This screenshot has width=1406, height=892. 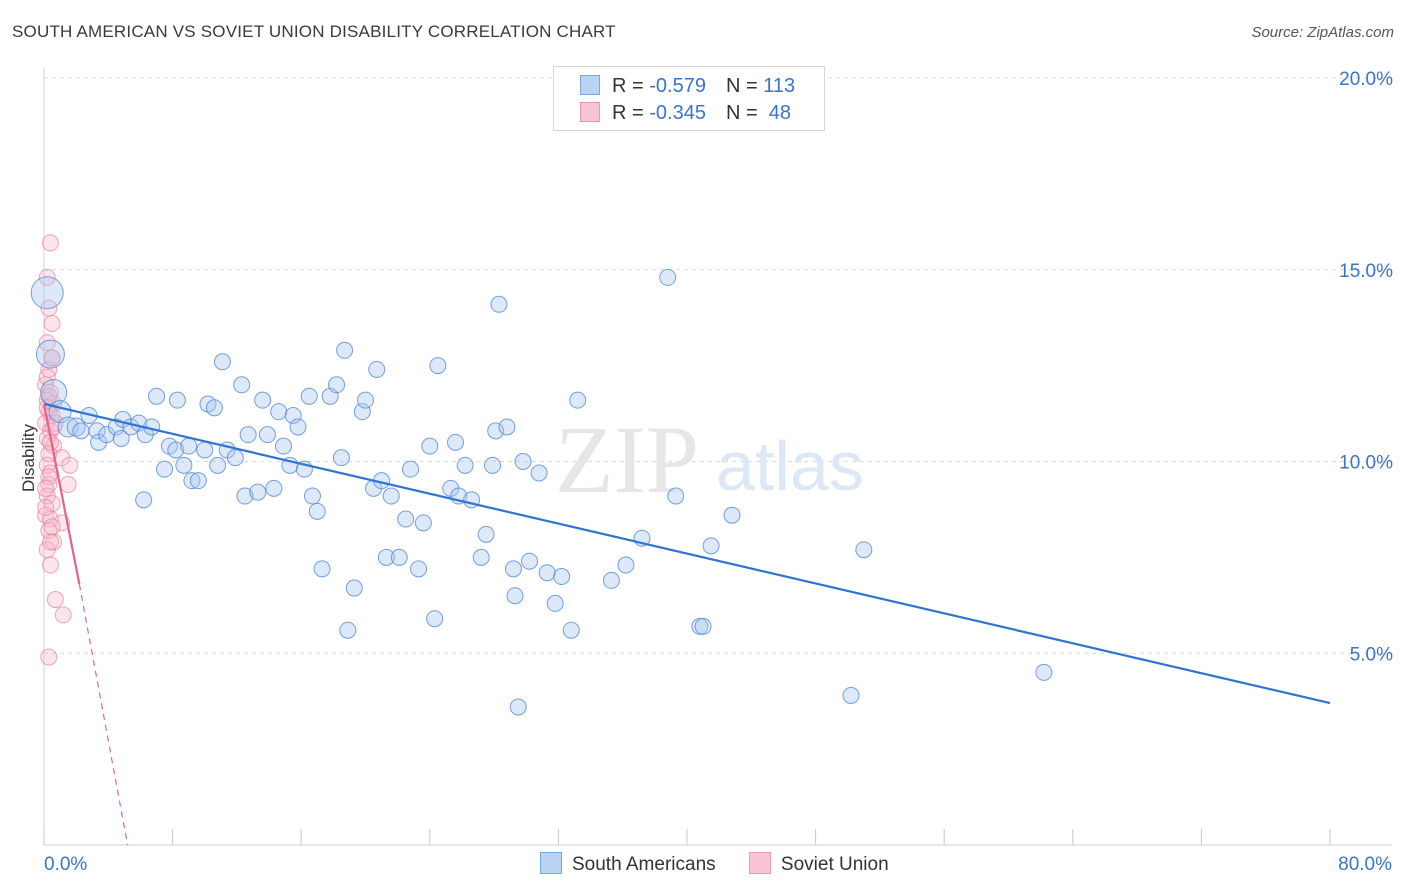 I want to click on legend-swatch-blue, so click(x=590, y=85).